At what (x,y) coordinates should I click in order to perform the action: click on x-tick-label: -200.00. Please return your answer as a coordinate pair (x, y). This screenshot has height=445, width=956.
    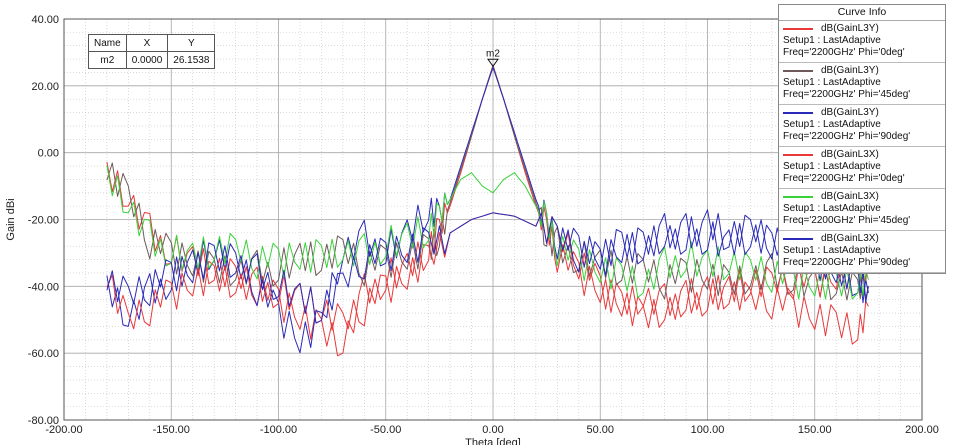
    Looking at the image, I should click on (63, 430).